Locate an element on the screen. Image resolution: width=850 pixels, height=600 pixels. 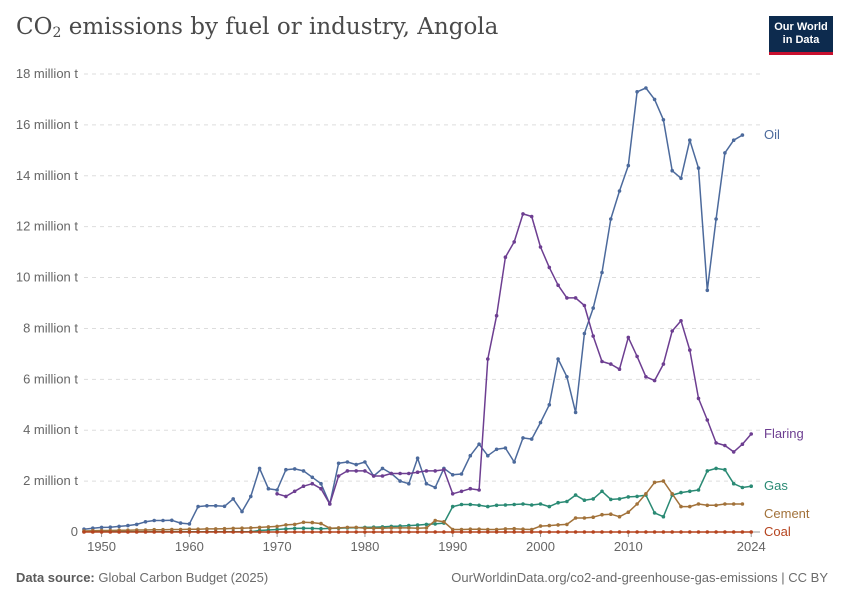
x-tick-label: 2010 is located at coordinates (628, 546).